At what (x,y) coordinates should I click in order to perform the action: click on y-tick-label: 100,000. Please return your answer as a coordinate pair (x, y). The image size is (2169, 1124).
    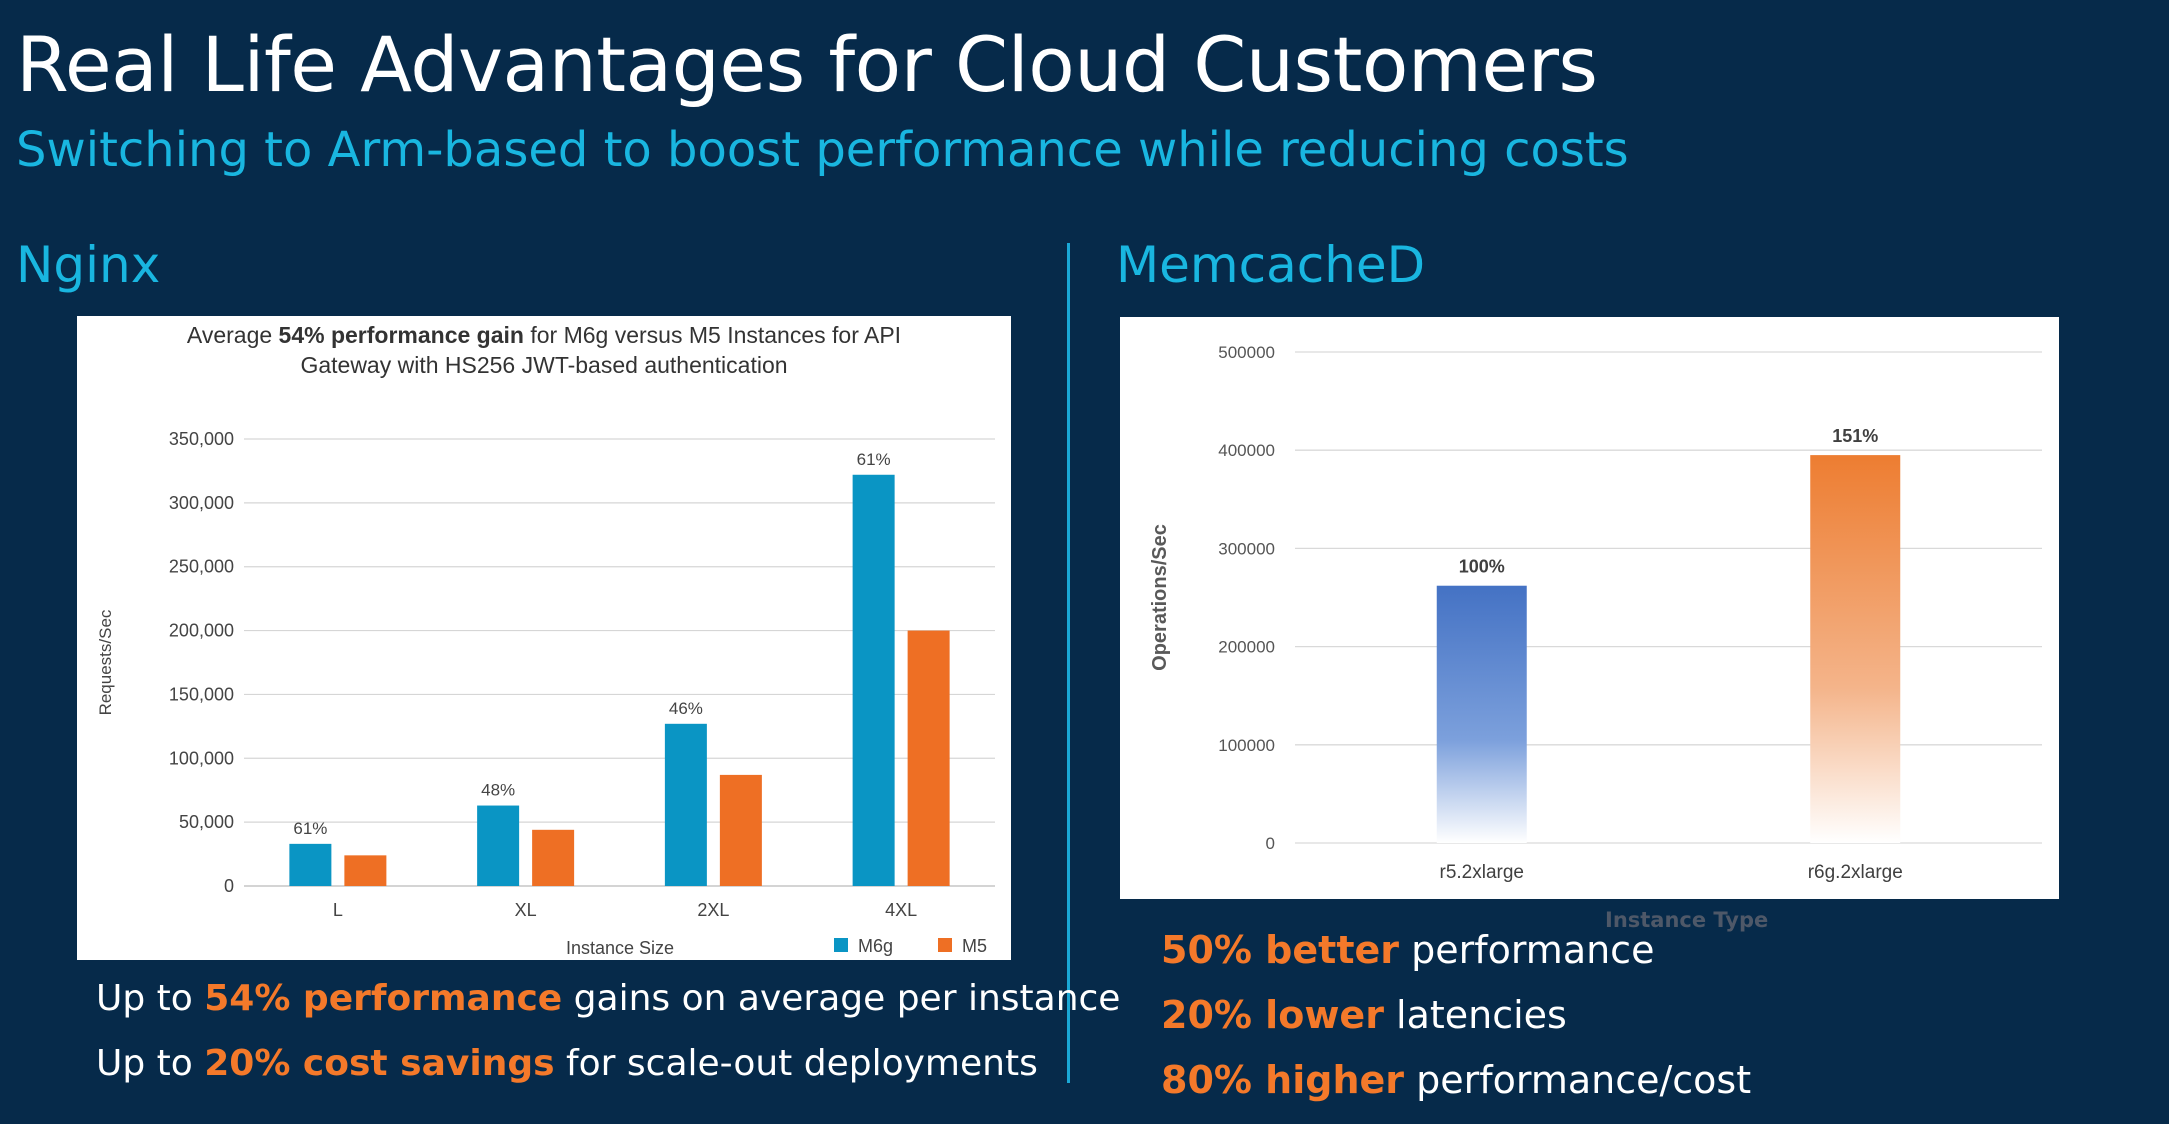
    Looking at the image, I should click on (201, 758).